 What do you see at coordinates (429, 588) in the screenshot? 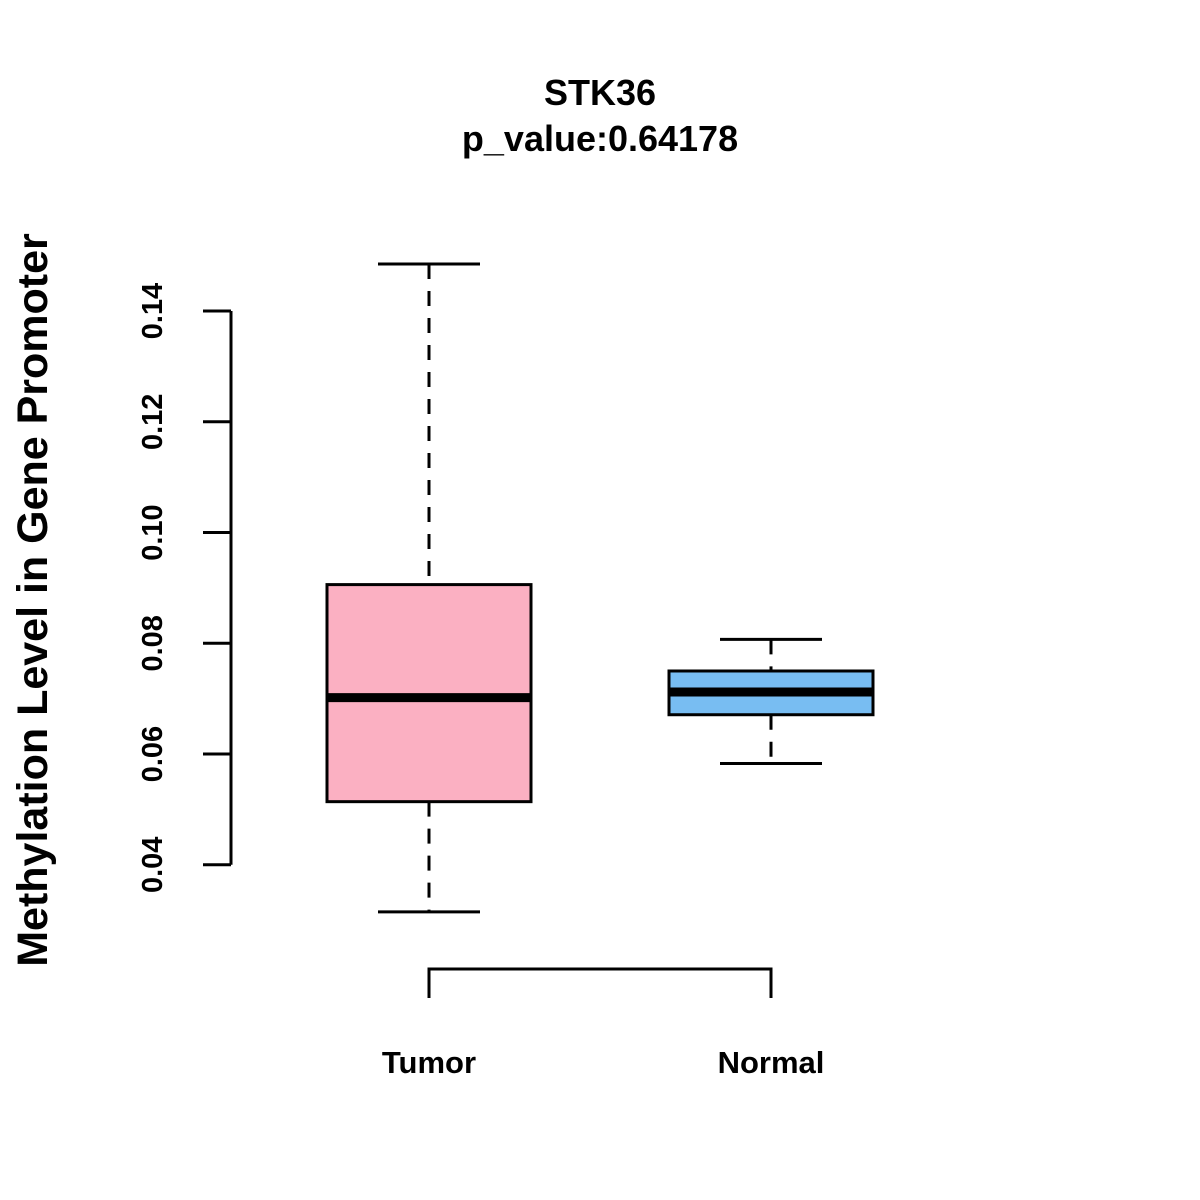
I see `box-tumor` at bounding box center [429, 588].